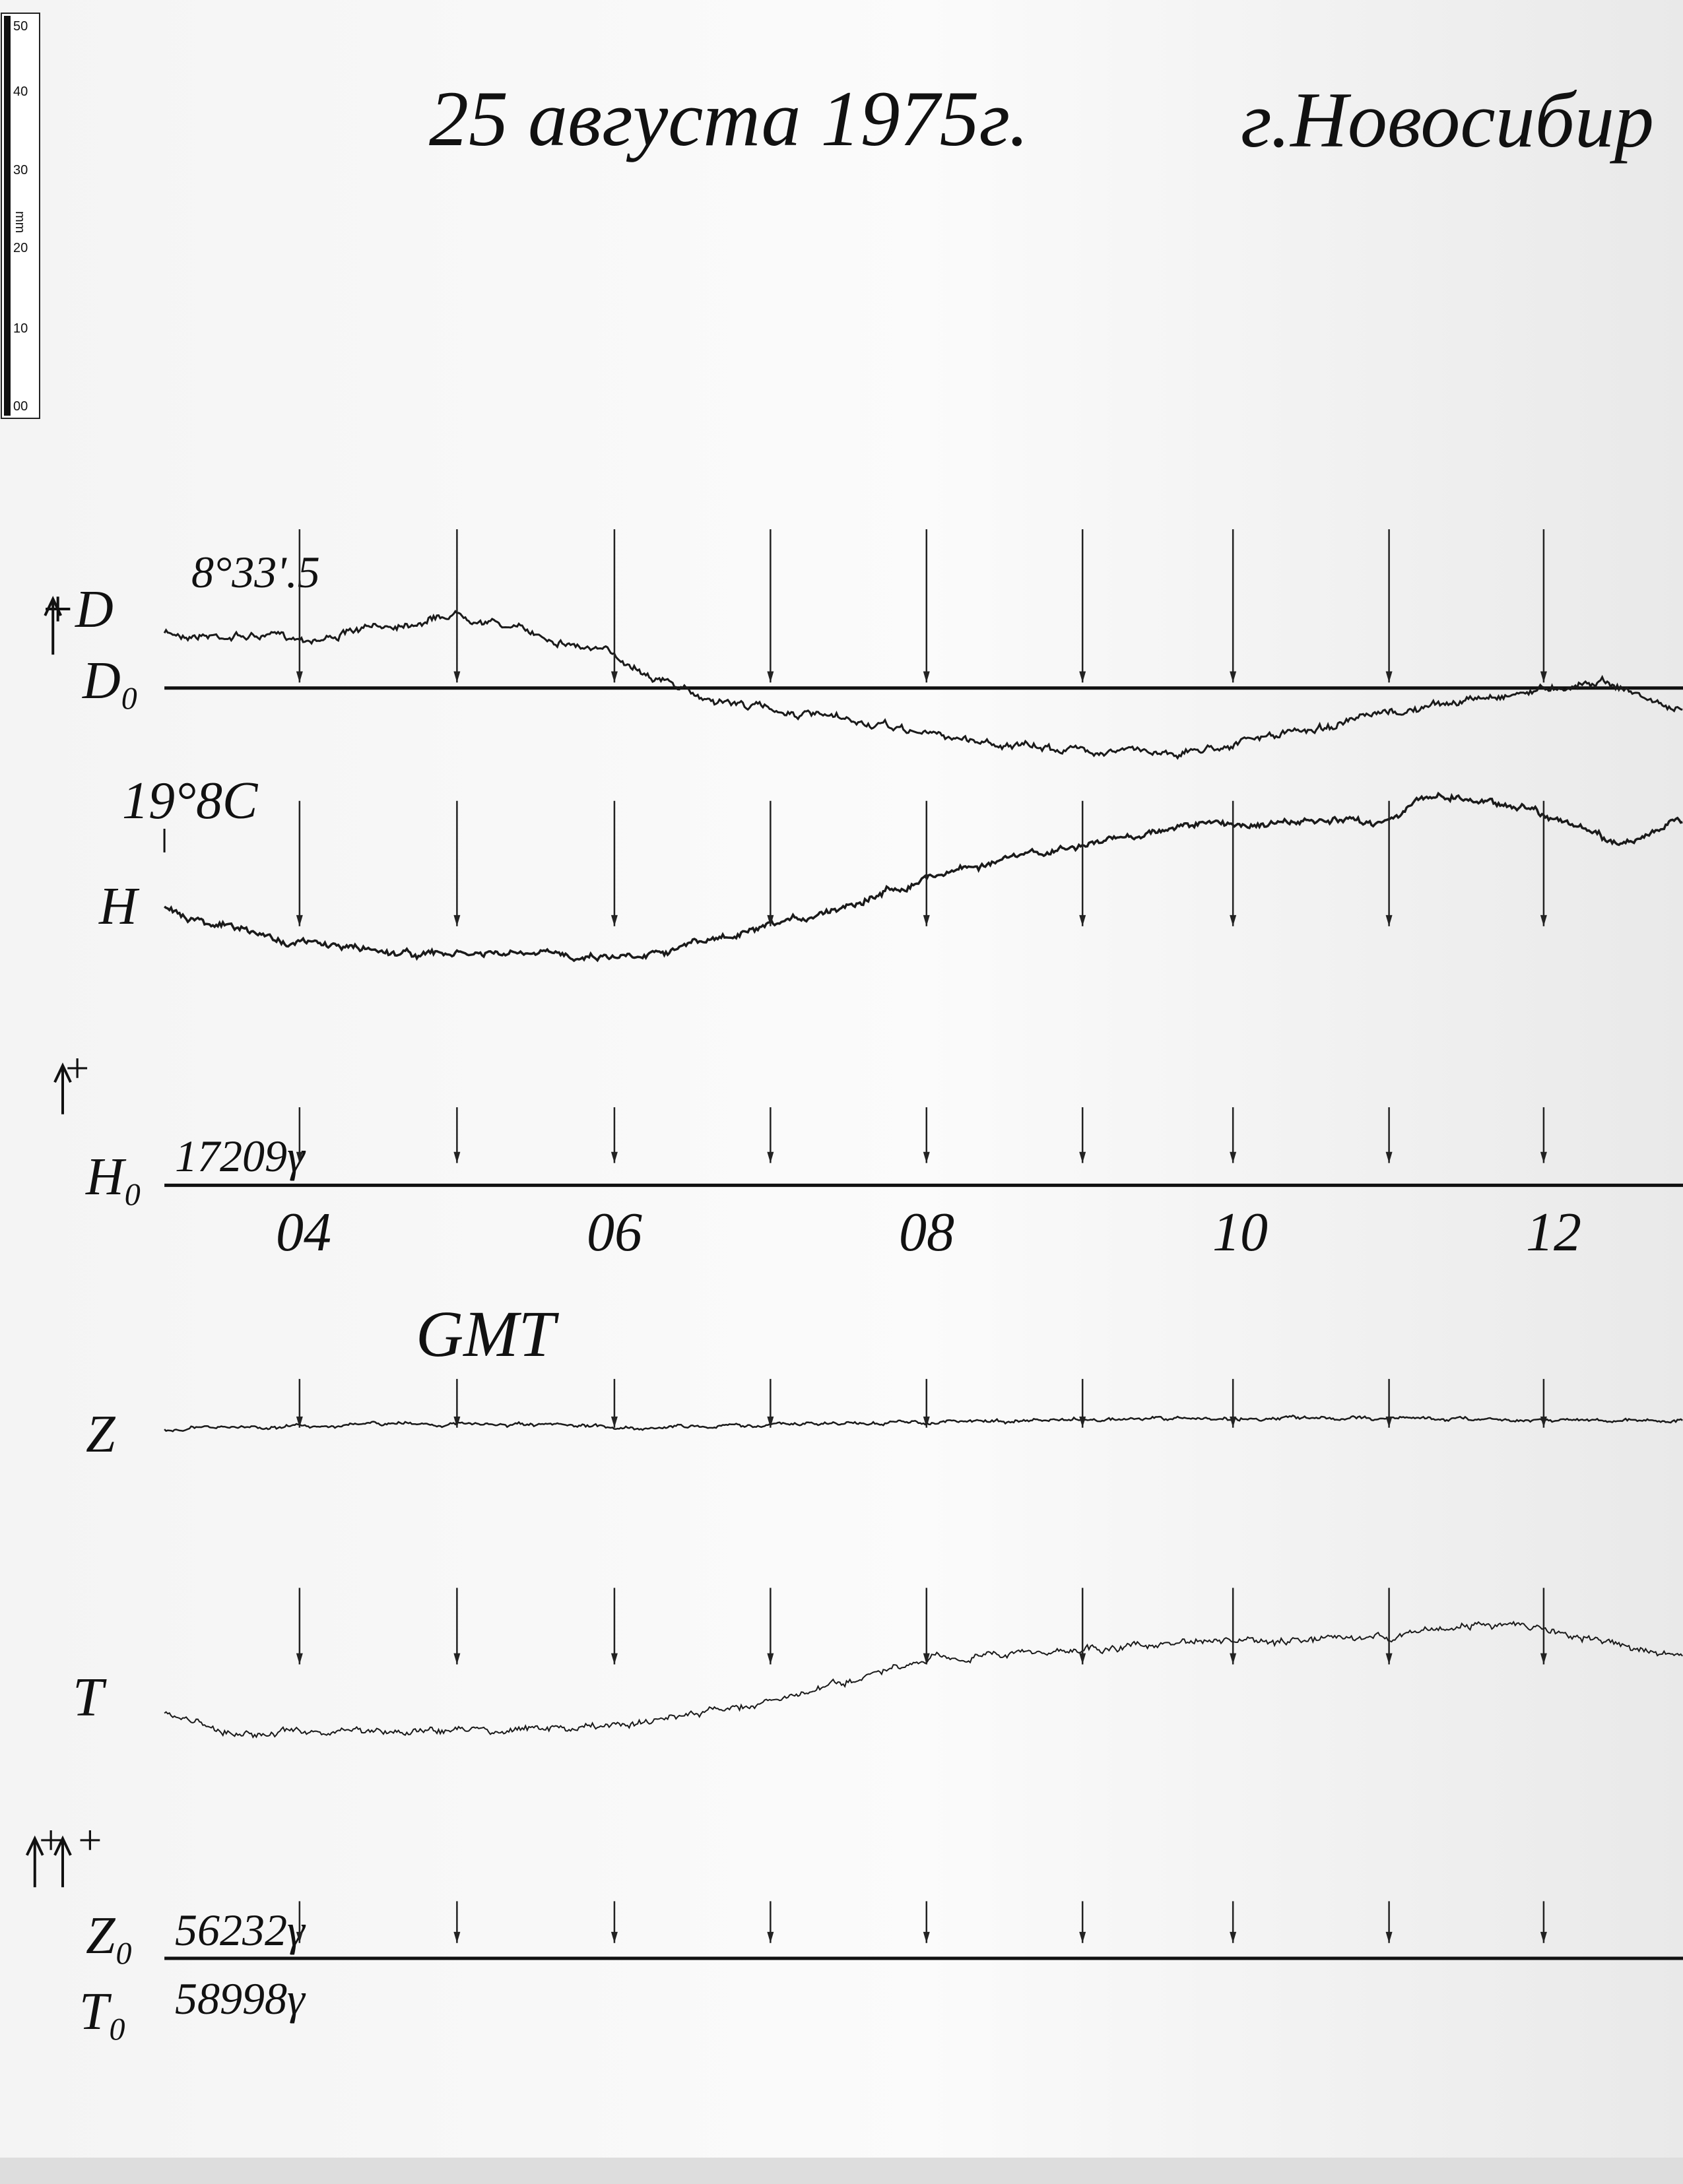  Describe the element at coordinates (923, 685) in the screenshot. I see `d-trace` at that location.